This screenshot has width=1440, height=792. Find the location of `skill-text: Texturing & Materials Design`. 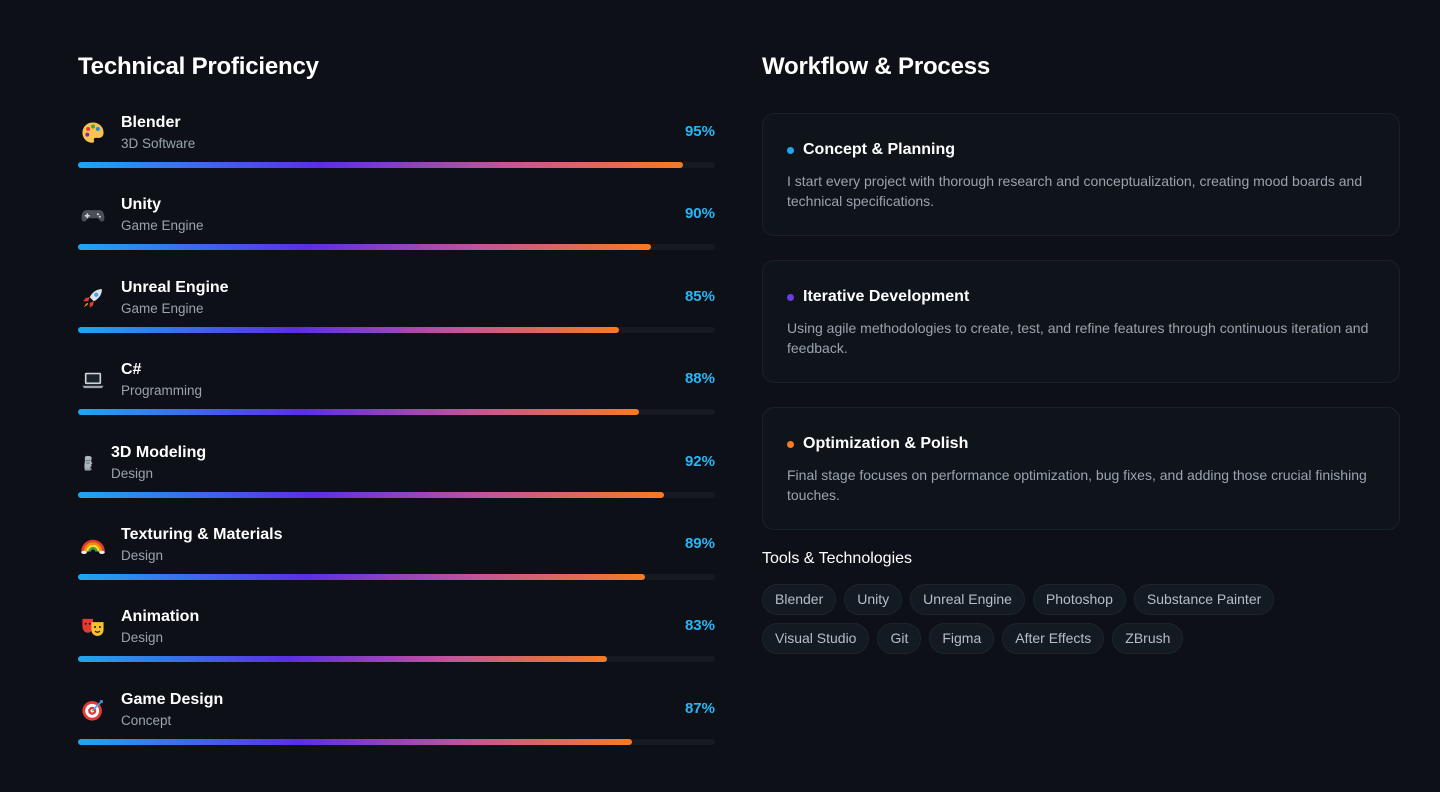

skill-text: Texturing & Materials Design is located at coordinates (202, 545).